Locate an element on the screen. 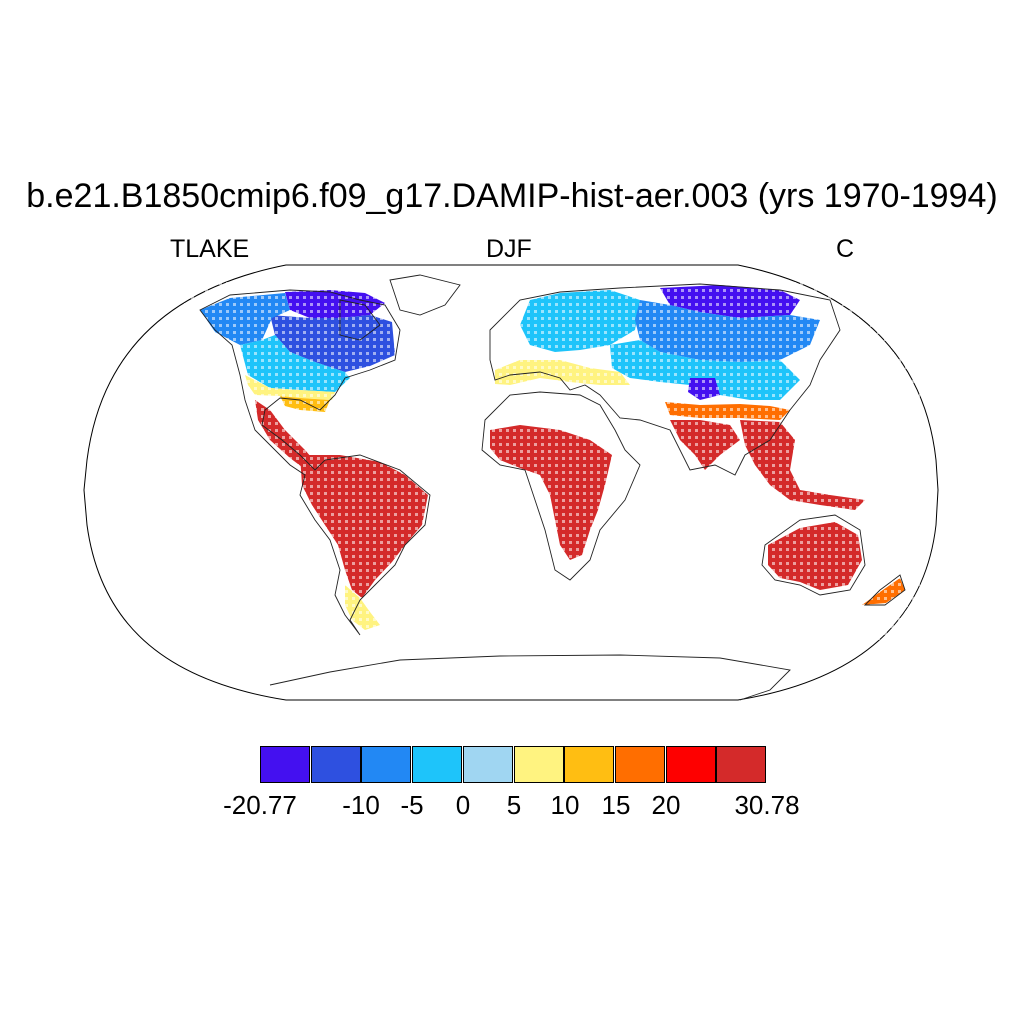  colorbar-label: 20 is located at coordinates (666, 805).